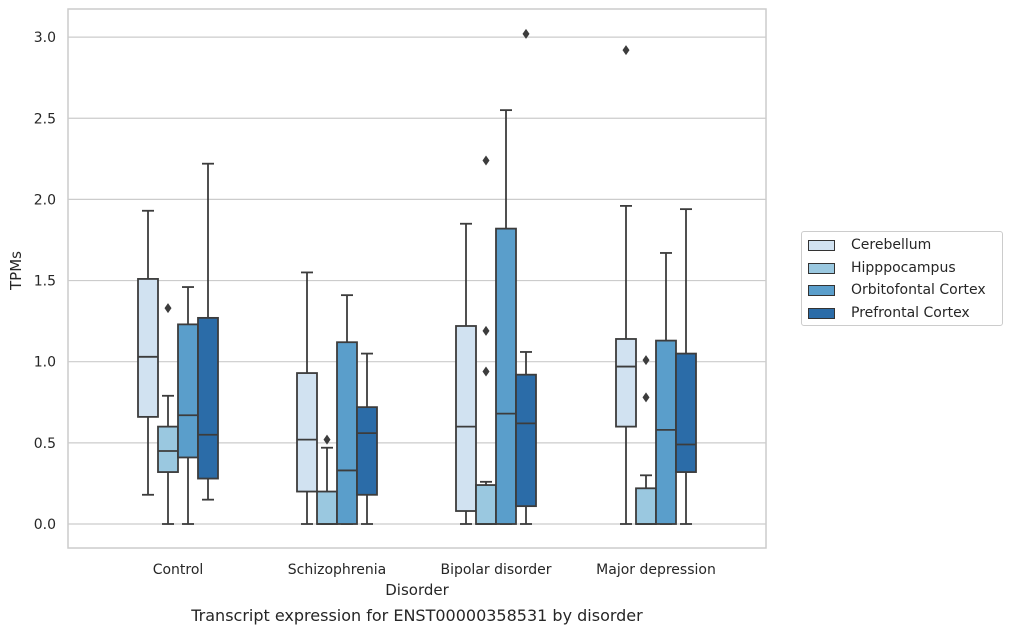 This screenshot has height=634, width=1014. I want to click on y-tick-label: 1.5, so click(45, 282).